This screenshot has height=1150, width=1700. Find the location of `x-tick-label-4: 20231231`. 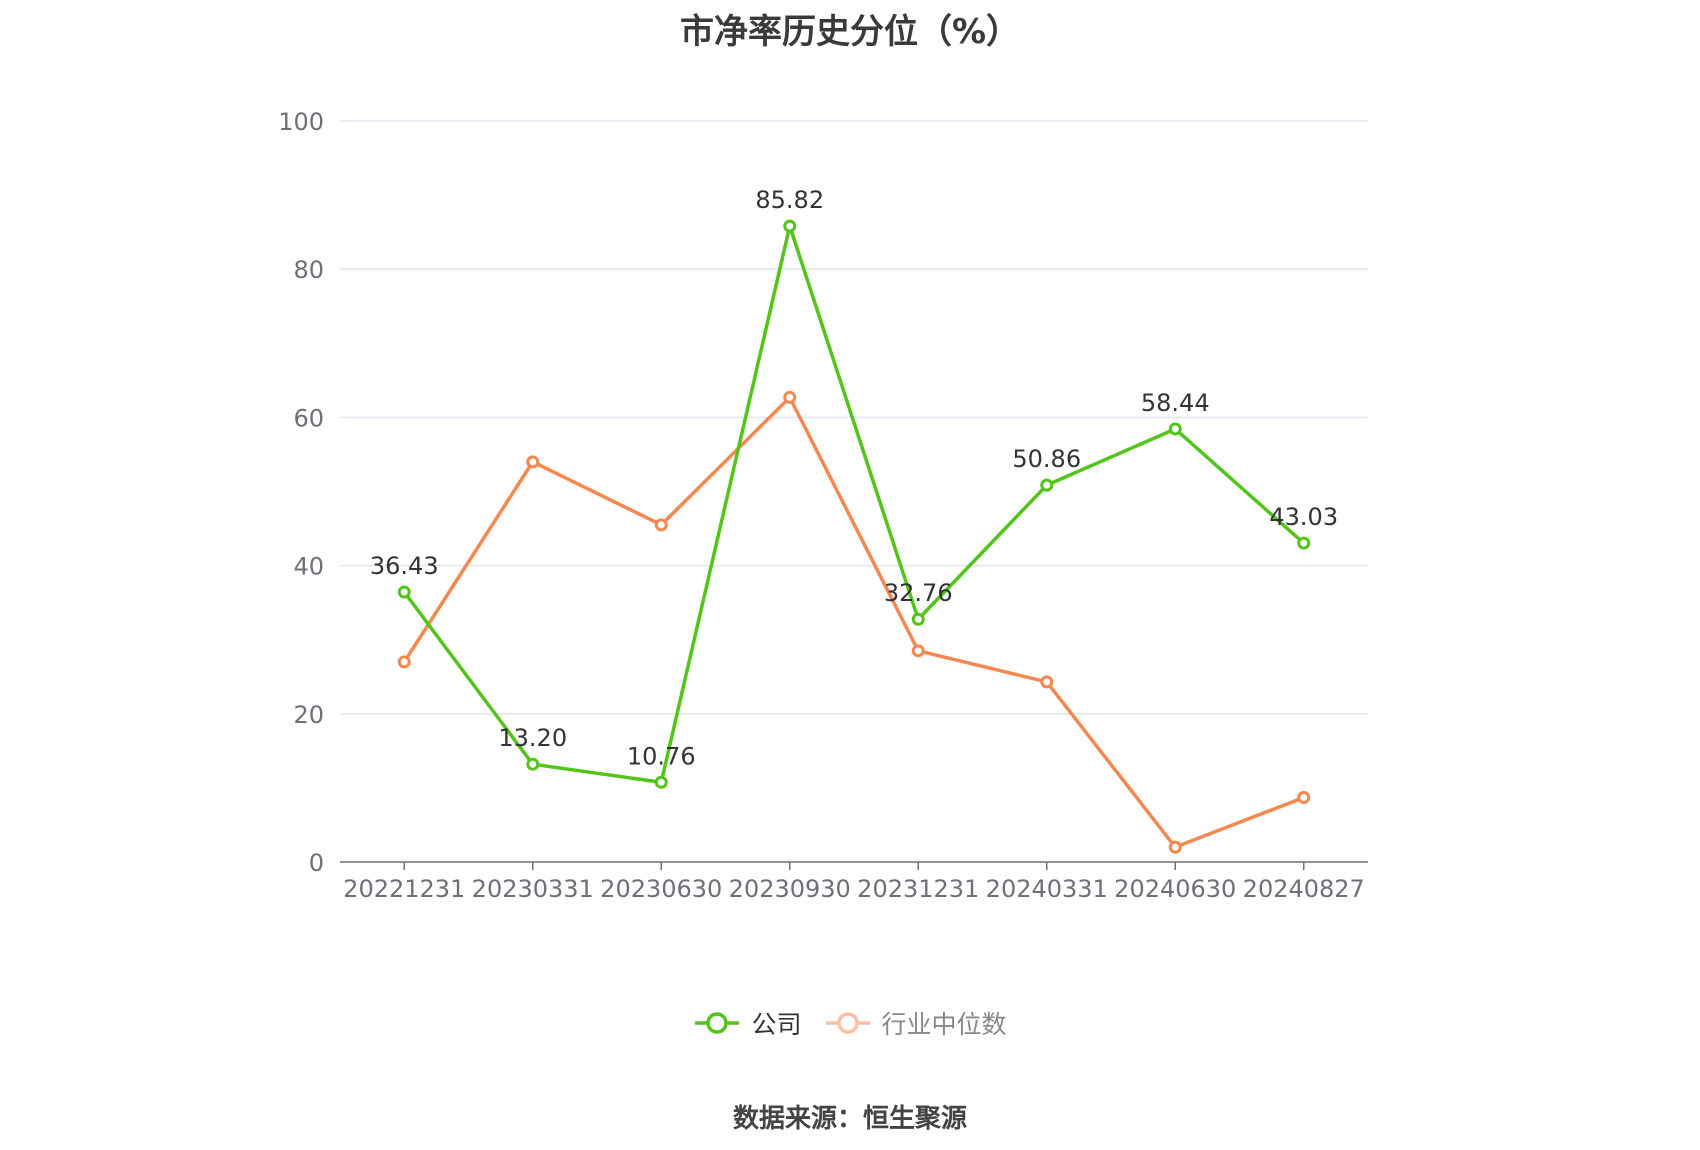

x-tick-label-4: 20231231 is located at coordinates (918, 889).